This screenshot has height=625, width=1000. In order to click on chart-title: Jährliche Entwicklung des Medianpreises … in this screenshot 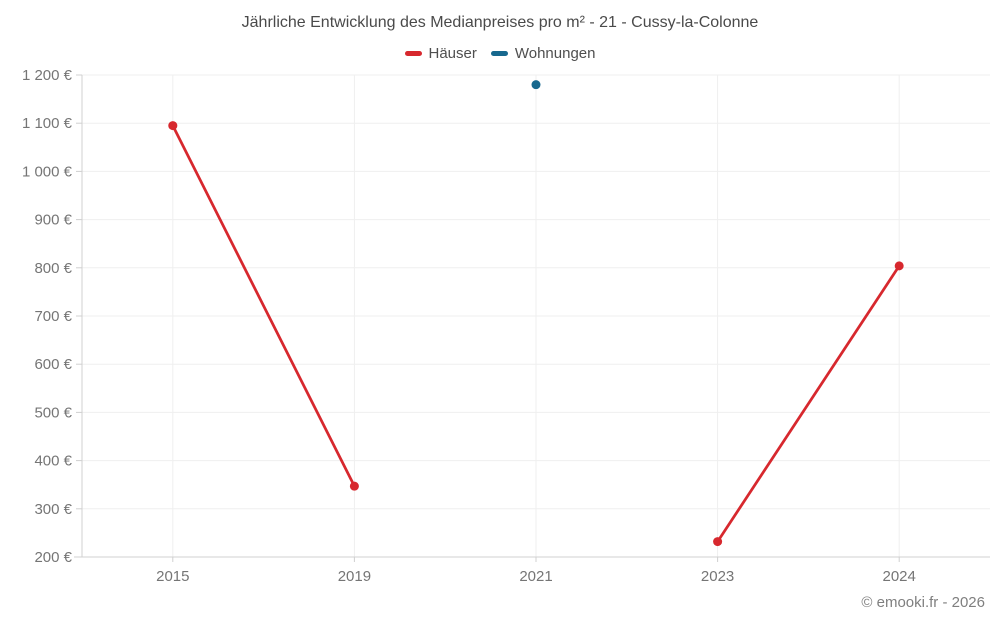, I will do `click(500, 22)`.